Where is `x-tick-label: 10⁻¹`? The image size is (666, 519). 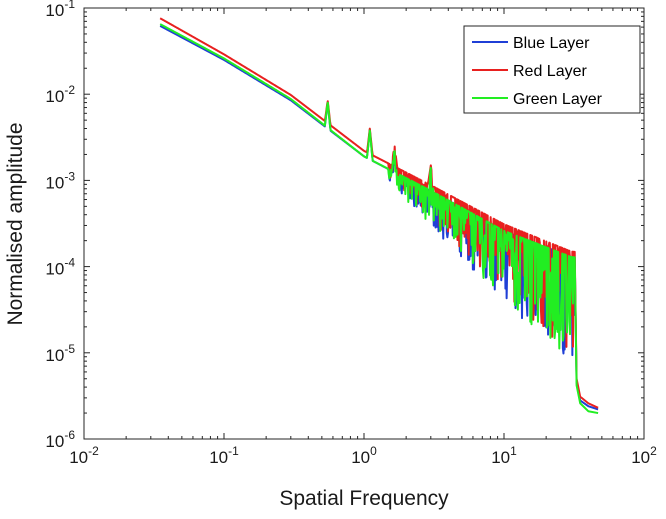 x-tick-label: 10⁻¹ is located at coordinates (224, 455).